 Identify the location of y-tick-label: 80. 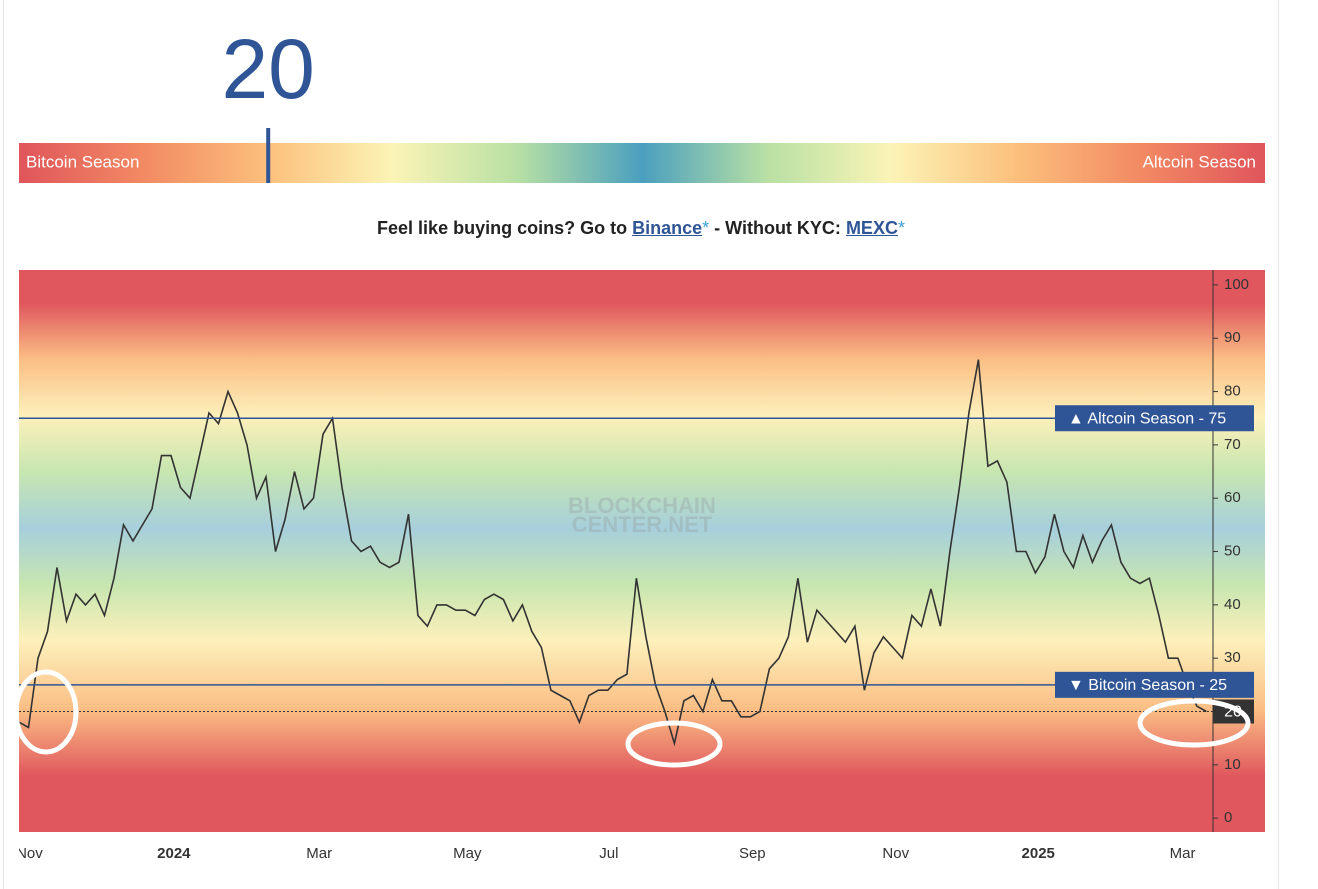
(1232, 391).